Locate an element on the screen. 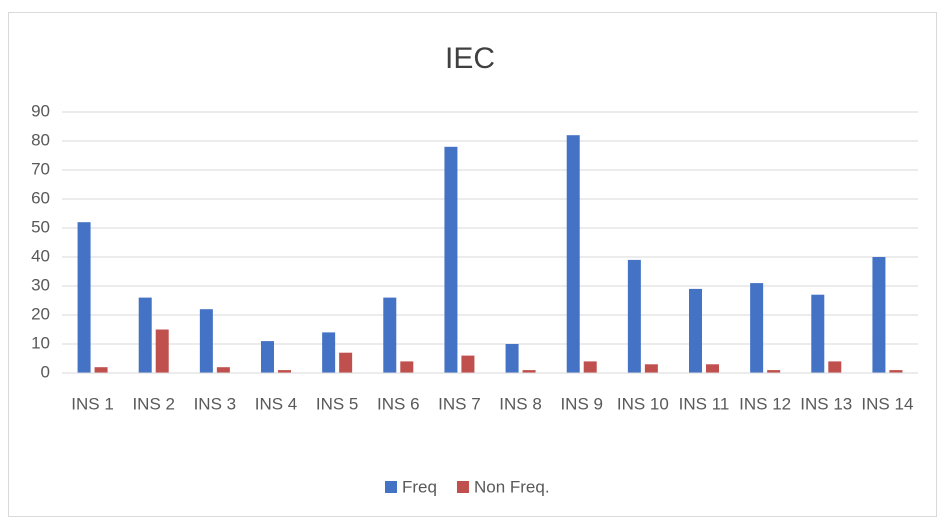  x-tick-label: INS 5 is located at coordinates (337, 403).